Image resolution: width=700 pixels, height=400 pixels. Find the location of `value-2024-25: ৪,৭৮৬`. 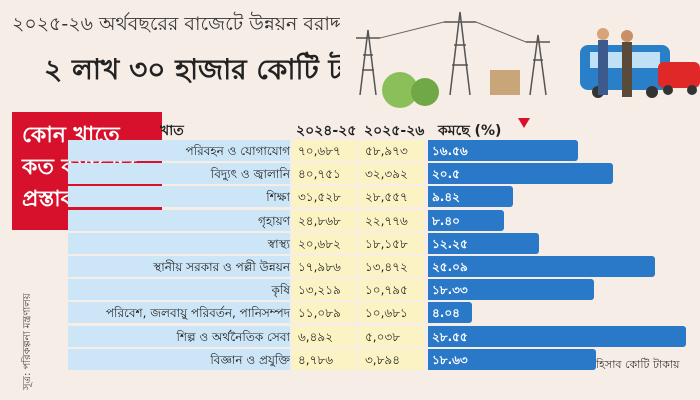

value-2024-25: ৪,৭৮৬ is located at coordinates (315, 359).